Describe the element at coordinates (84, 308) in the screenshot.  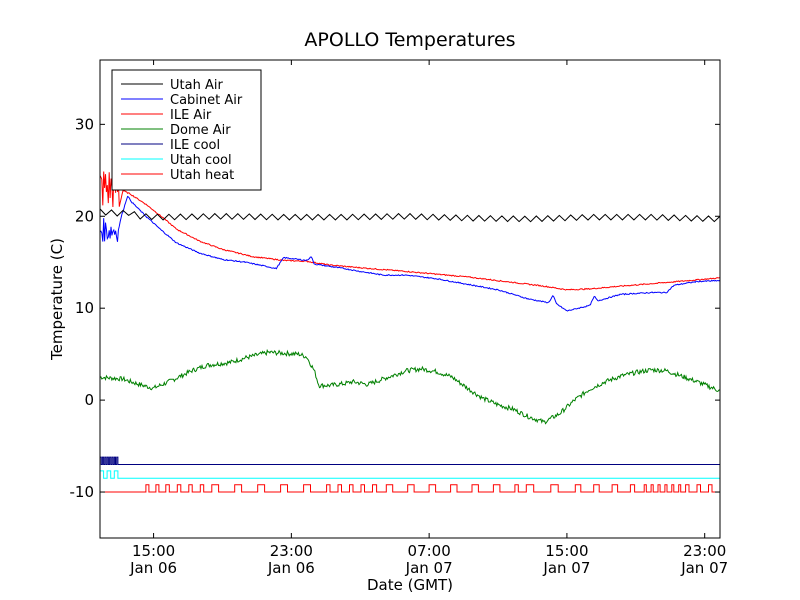
I see `y-tick-label: 10` at that location.